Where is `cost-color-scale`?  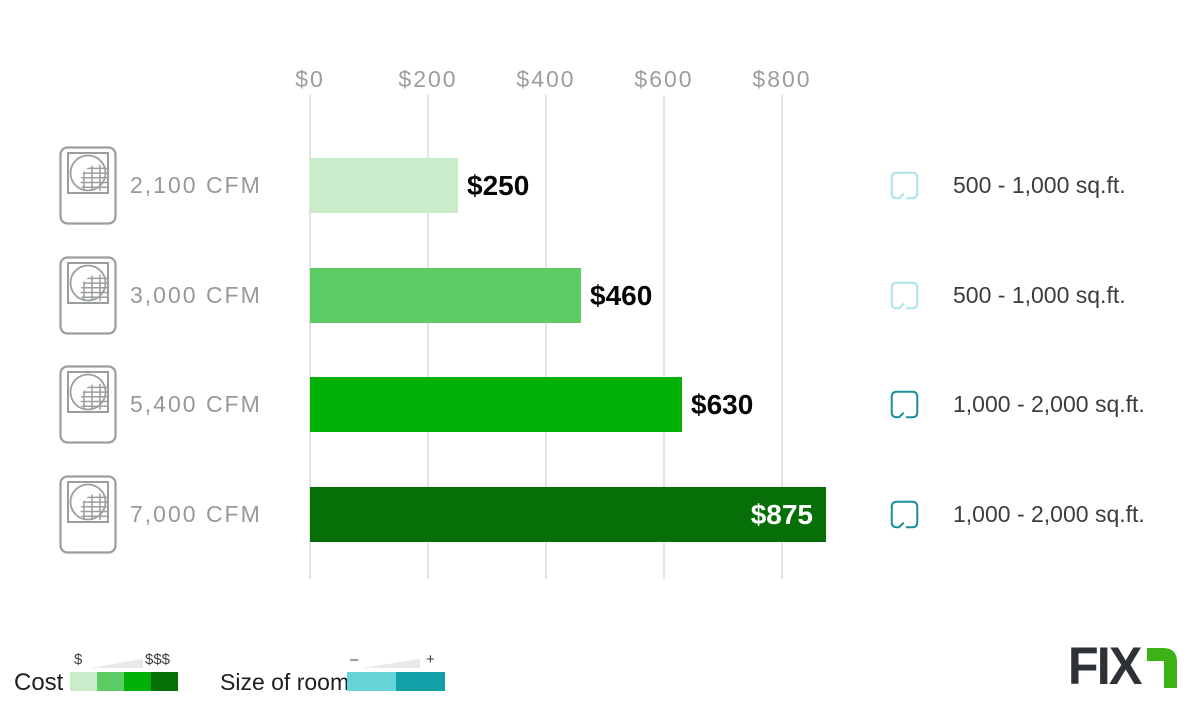
cost-color-scale is located at coordinates (124, 681).